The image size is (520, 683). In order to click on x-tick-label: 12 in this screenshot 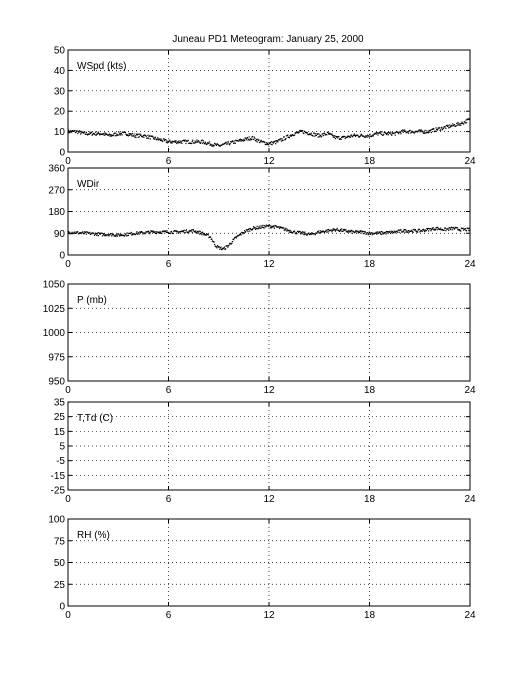, I will do `click(269, 499)`.